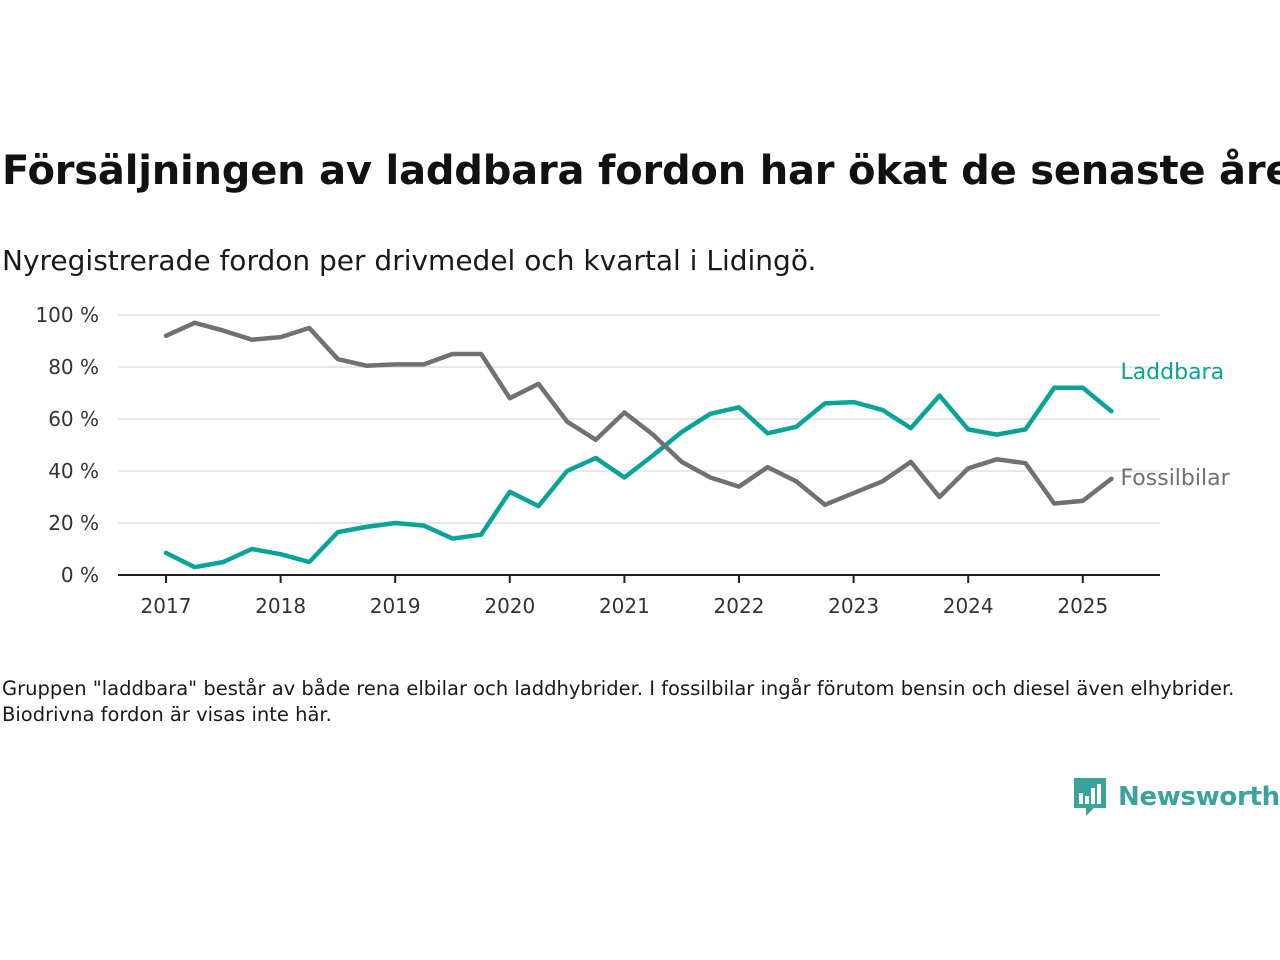 This screenshot has width=1280, height=960. What do you see at coordinates (853, 606) in the screenshot?
I see `x-tick-label: 2023` at bounding box center [853, 606].